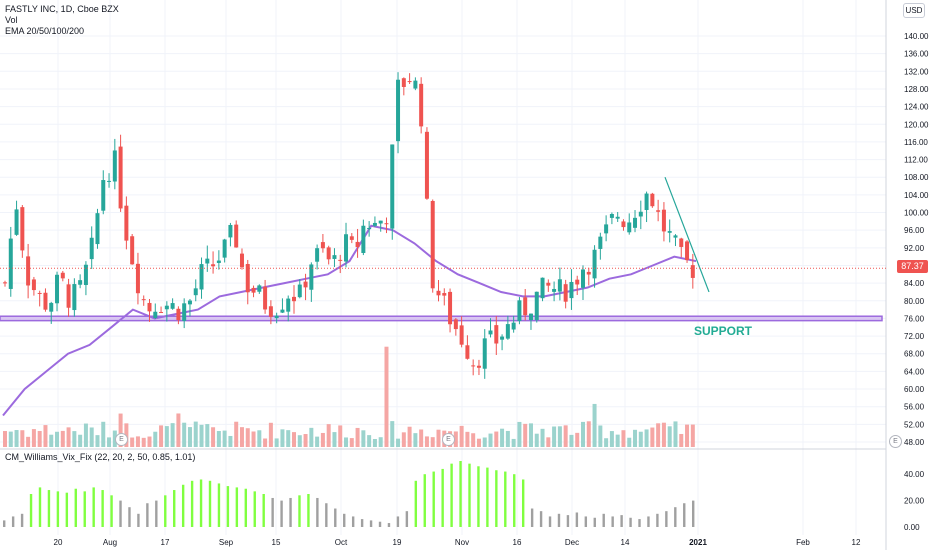  Describe the element at coordinates (912, 527) in the screenshot. I see `indicator-tick-label: 0.00` at that location.